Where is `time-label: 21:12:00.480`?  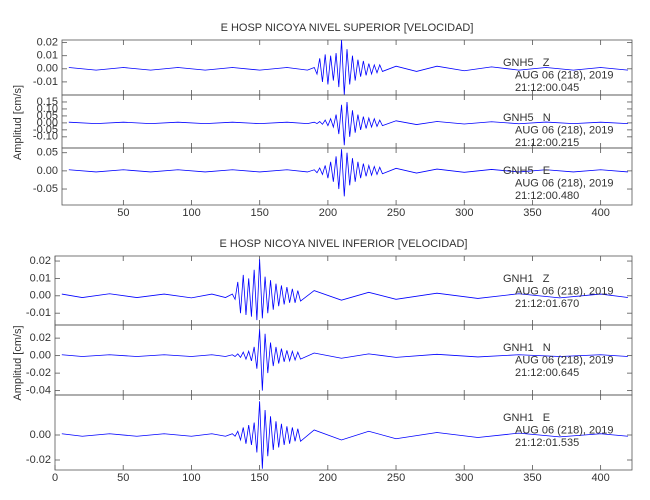
time-label: 21:12:00.480 is located at coordinates (547, 196).